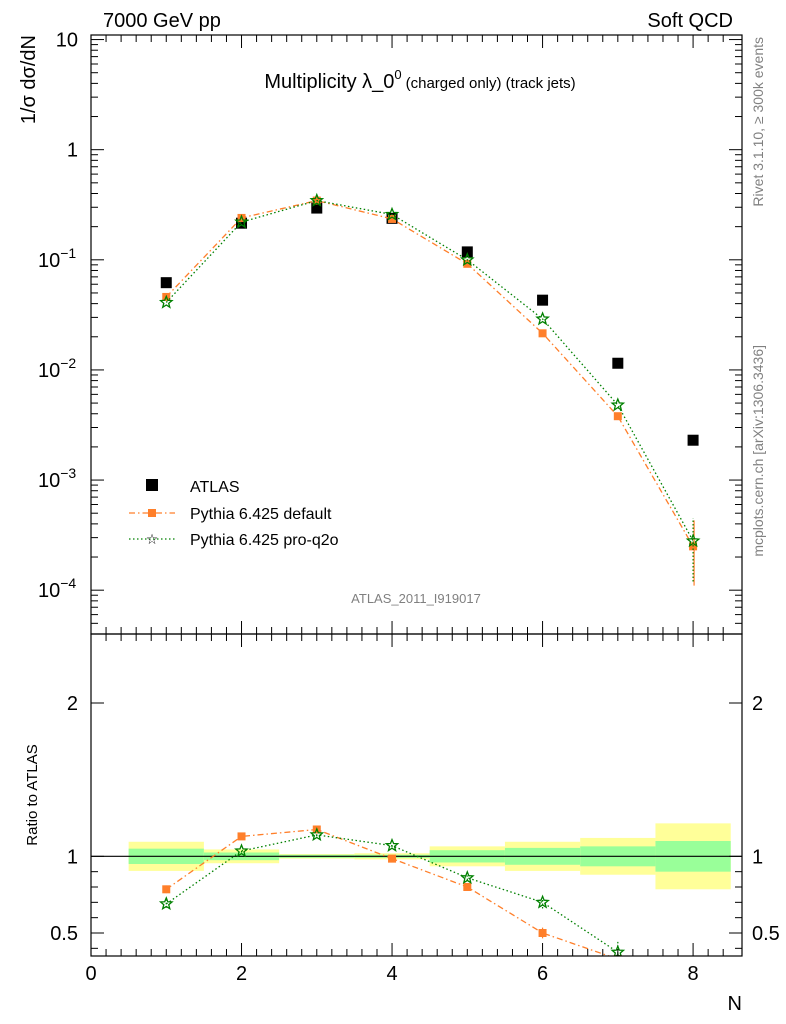  I want to click on plot-title-subtext: (charged only) (track jets), so click(491, 83).